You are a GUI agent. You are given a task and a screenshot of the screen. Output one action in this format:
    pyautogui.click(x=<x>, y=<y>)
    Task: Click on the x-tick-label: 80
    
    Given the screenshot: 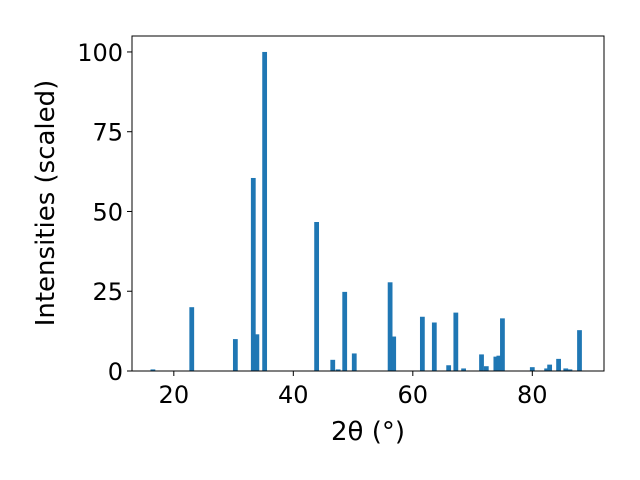 What is the action you would take?
    pyautogui.click(x=532, y=395)
    